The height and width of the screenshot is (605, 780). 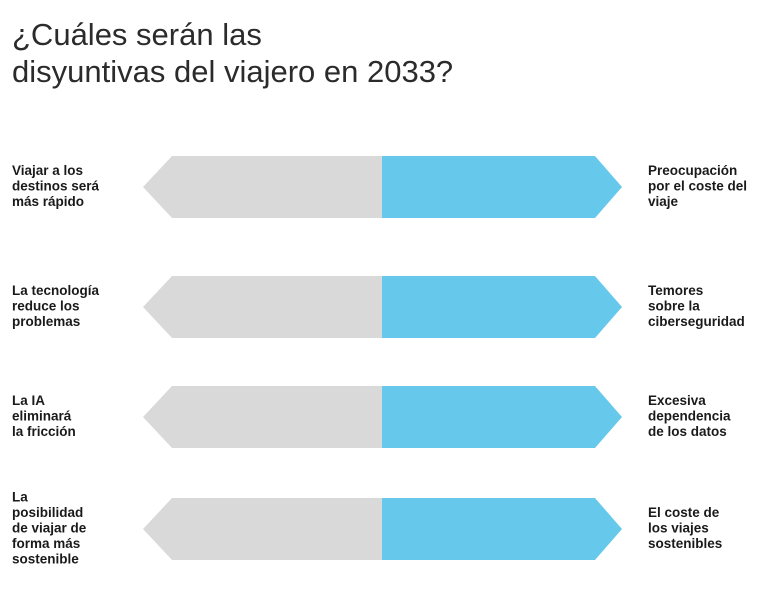 What do you see at coordinates (49, 528) in the screenshot?
I see `left-label: de viajar de` at bounding box center [49, 528].